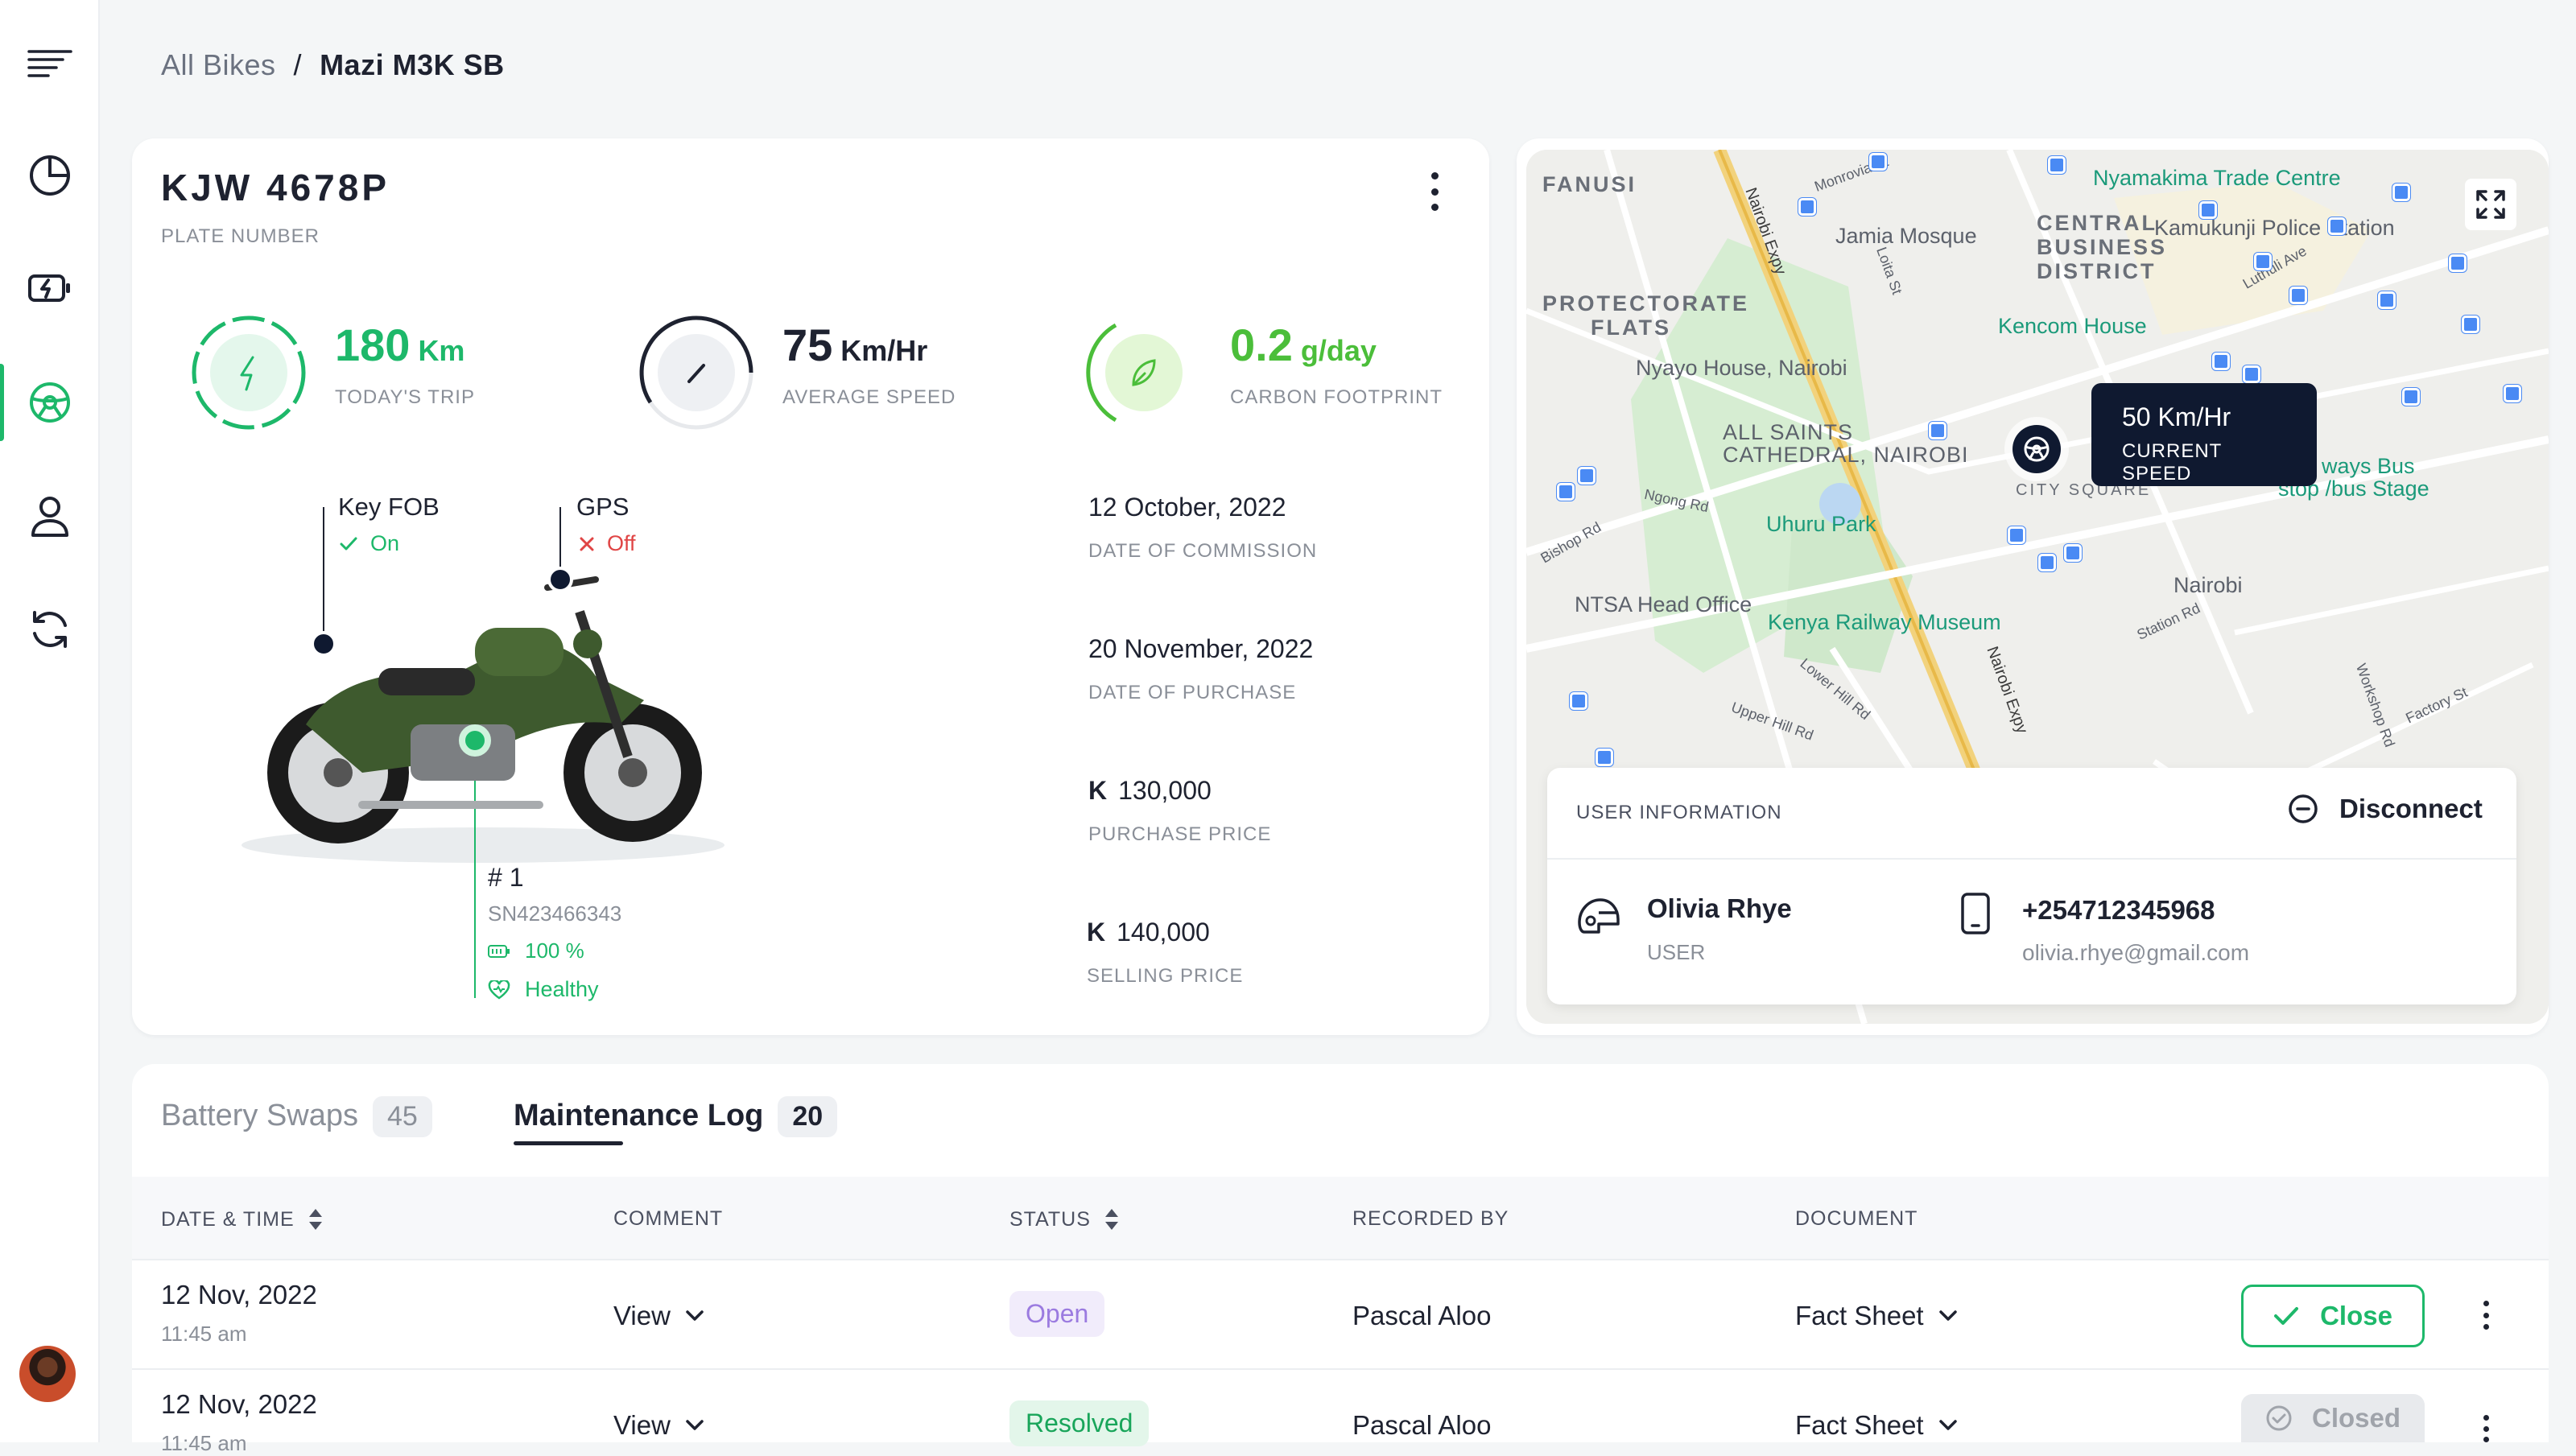 Image resolution: width=2576 pixels, height=1456 pixels. I want to click on row-1-more-icon, so click(2486, 1315).